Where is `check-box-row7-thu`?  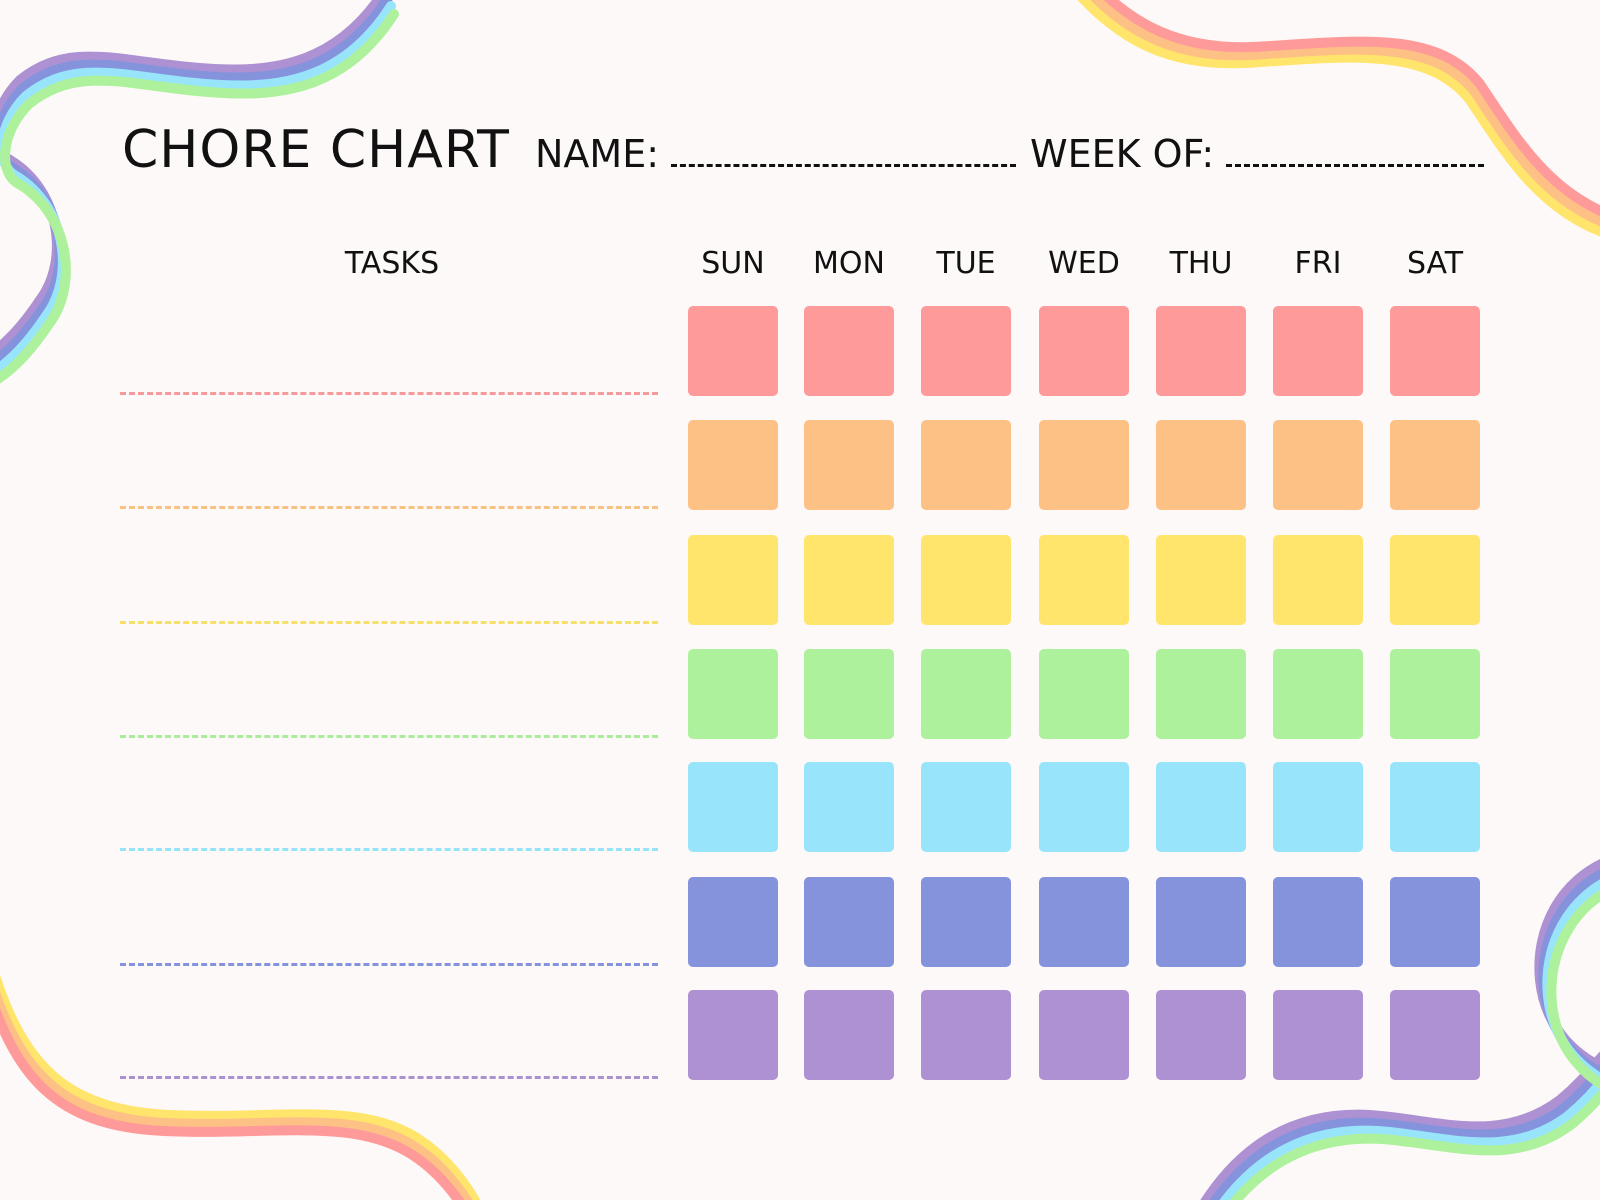
check-box-row7-thu is located at coordinates (1201, 1035).